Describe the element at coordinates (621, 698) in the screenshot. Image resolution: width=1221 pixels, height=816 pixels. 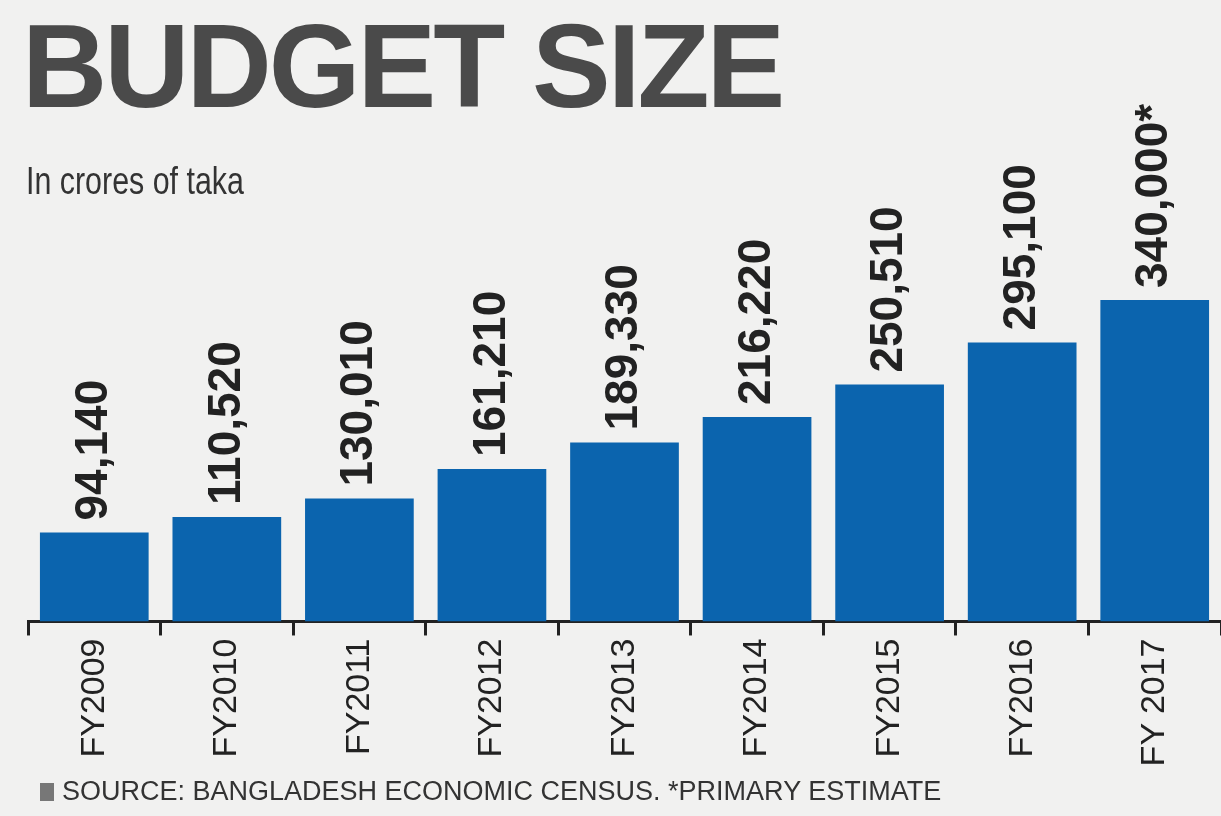
I see `x-tick-label: FY2013` at that location.